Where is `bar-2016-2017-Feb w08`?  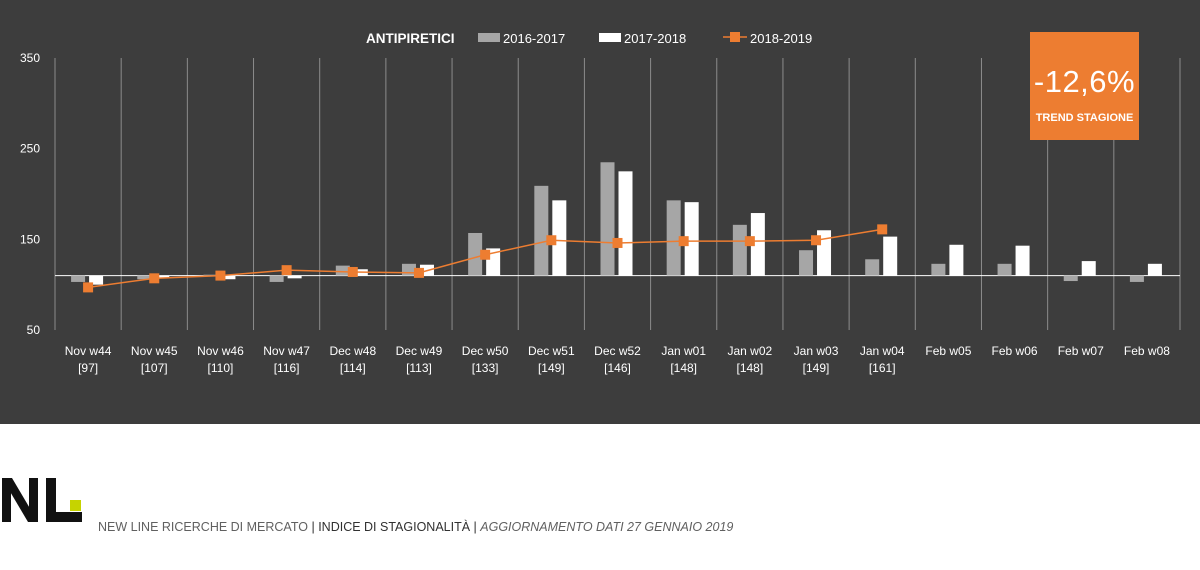 bar-2016-2017-Feb w08 is located at coordinates (1136, 278).